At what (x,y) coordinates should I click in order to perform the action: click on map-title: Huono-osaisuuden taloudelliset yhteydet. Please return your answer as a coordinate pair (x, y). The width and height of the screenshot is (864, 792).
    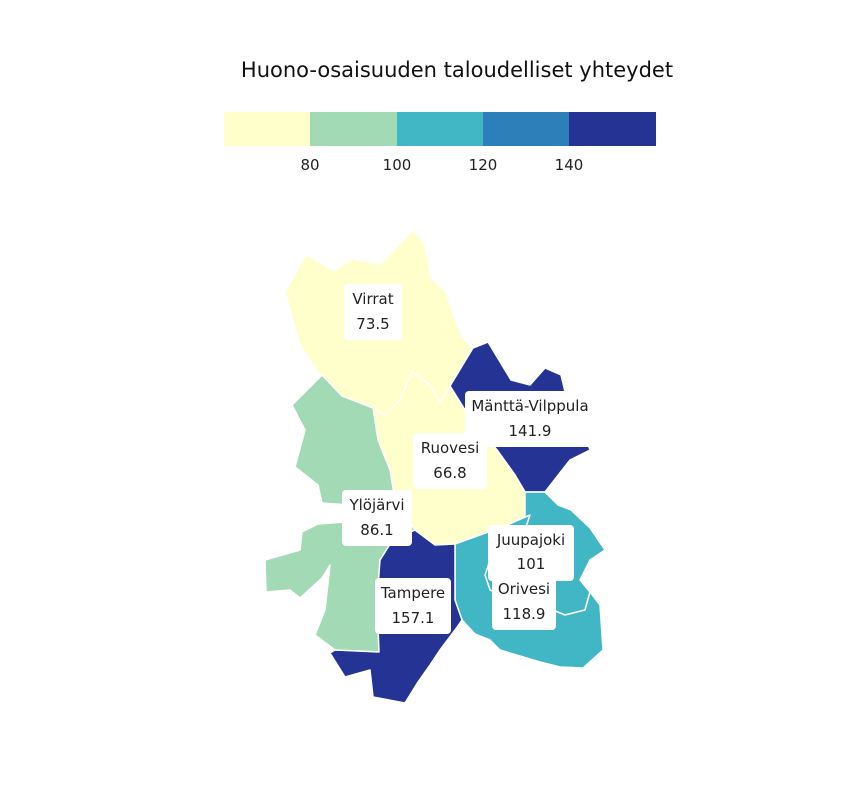
    Looking at the image, I should click on (457, 70).